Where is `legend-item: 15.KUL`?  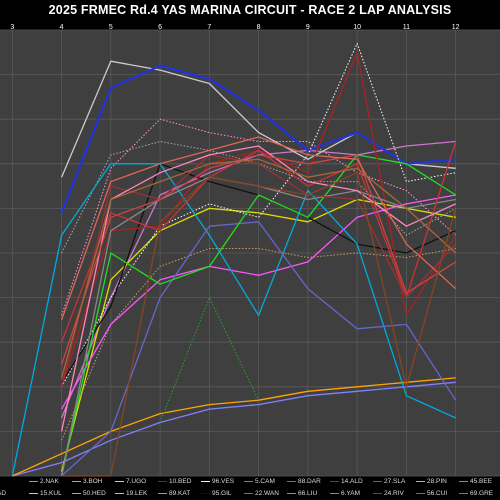 legend-item: 15.KUL is located at coordinates (45, 494).